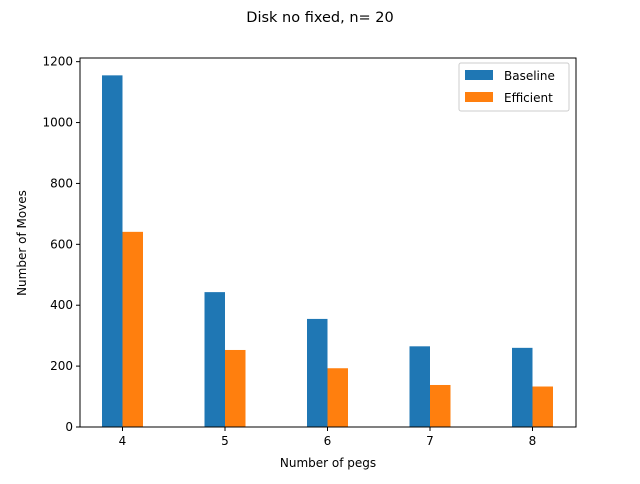 The width and height of the screenshot is (640, 484). Describe the element at coordinates (479, 97) in the screenshot. I see `legend-swatch-efficient` at that location.